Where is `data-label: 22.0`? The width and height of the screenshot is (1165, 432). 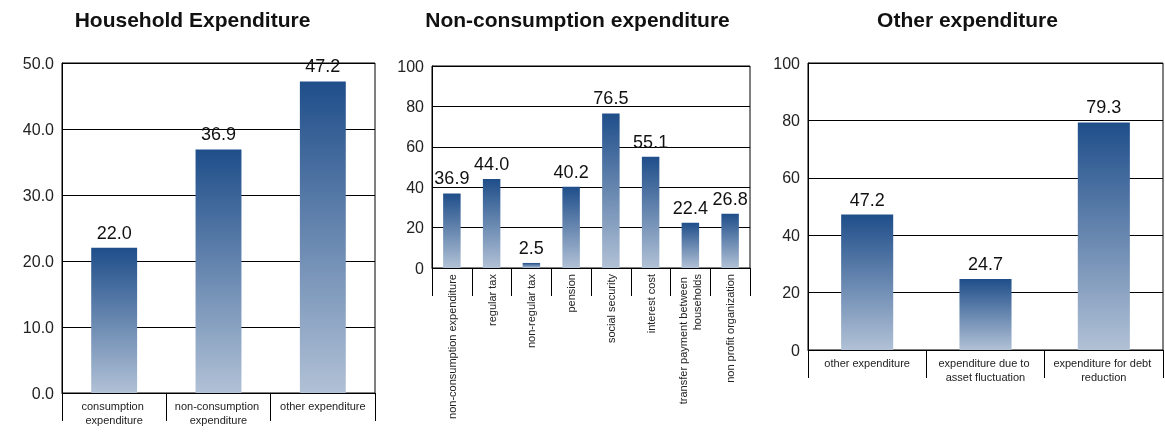
data-label: 22.0 is located at coordinates (114, 232).